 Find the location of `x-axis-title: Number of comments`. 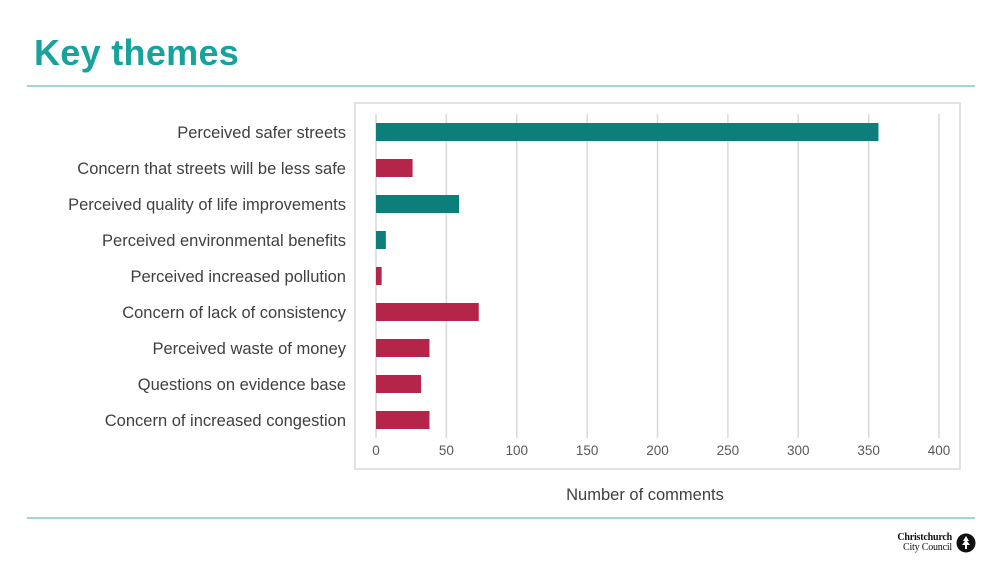

x-axis-title: Number of comments is located at coordinates (645, 495).